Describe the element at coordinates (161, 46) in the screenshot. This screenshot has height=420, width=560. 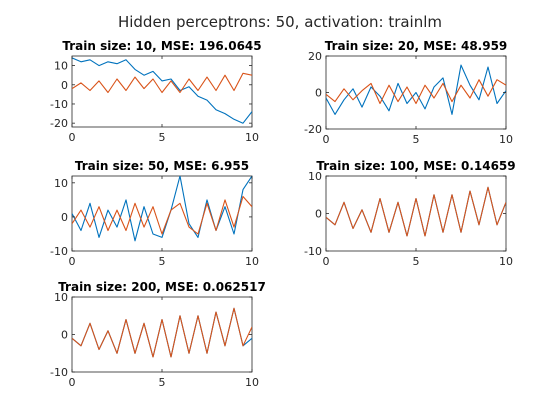
I see `subplot-title: Train size: 10, MSE: 196.0645` at that location.